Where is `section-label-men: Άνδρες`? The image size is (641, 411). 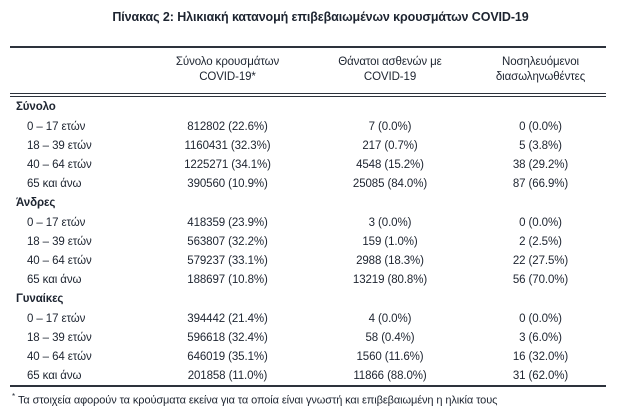
section-label-men: Άνδρες is located at coordinates (36, 203).